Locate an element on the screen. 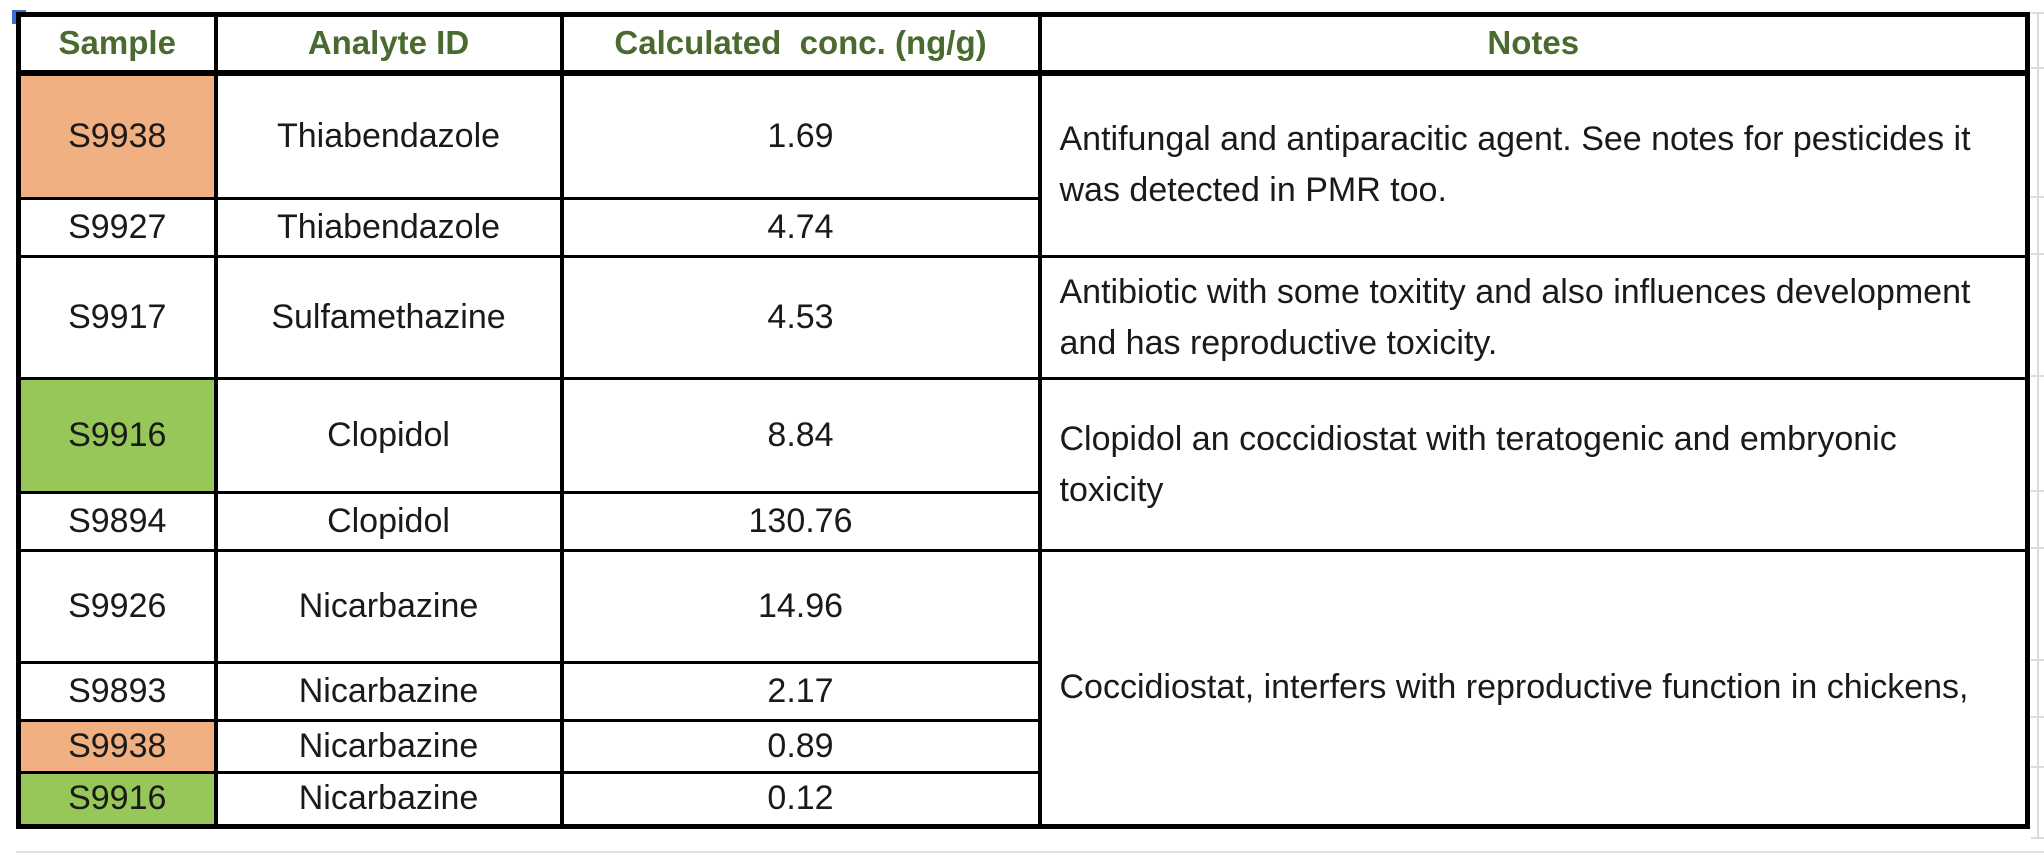 The image size is (2044, 864). cell-conc: 8.84 is located at coordinates (800, 435).